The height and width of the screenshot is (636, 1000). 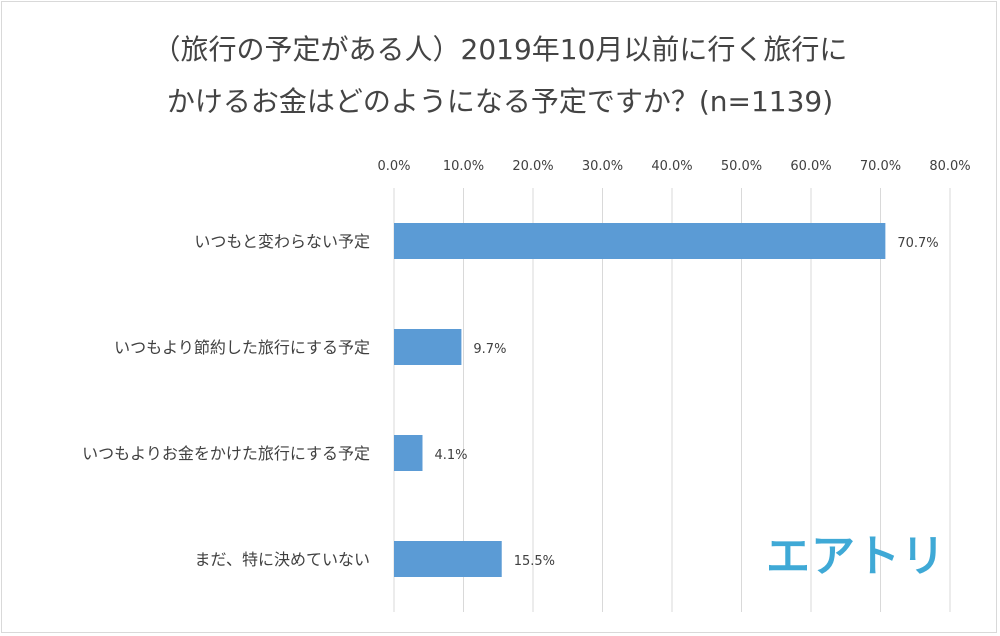 What do you see at coordinates (226, 453) in the screenshot?
I see `category-label: いつもよりお金をかけた旅行にする予定` at bounding box center [226, 453].